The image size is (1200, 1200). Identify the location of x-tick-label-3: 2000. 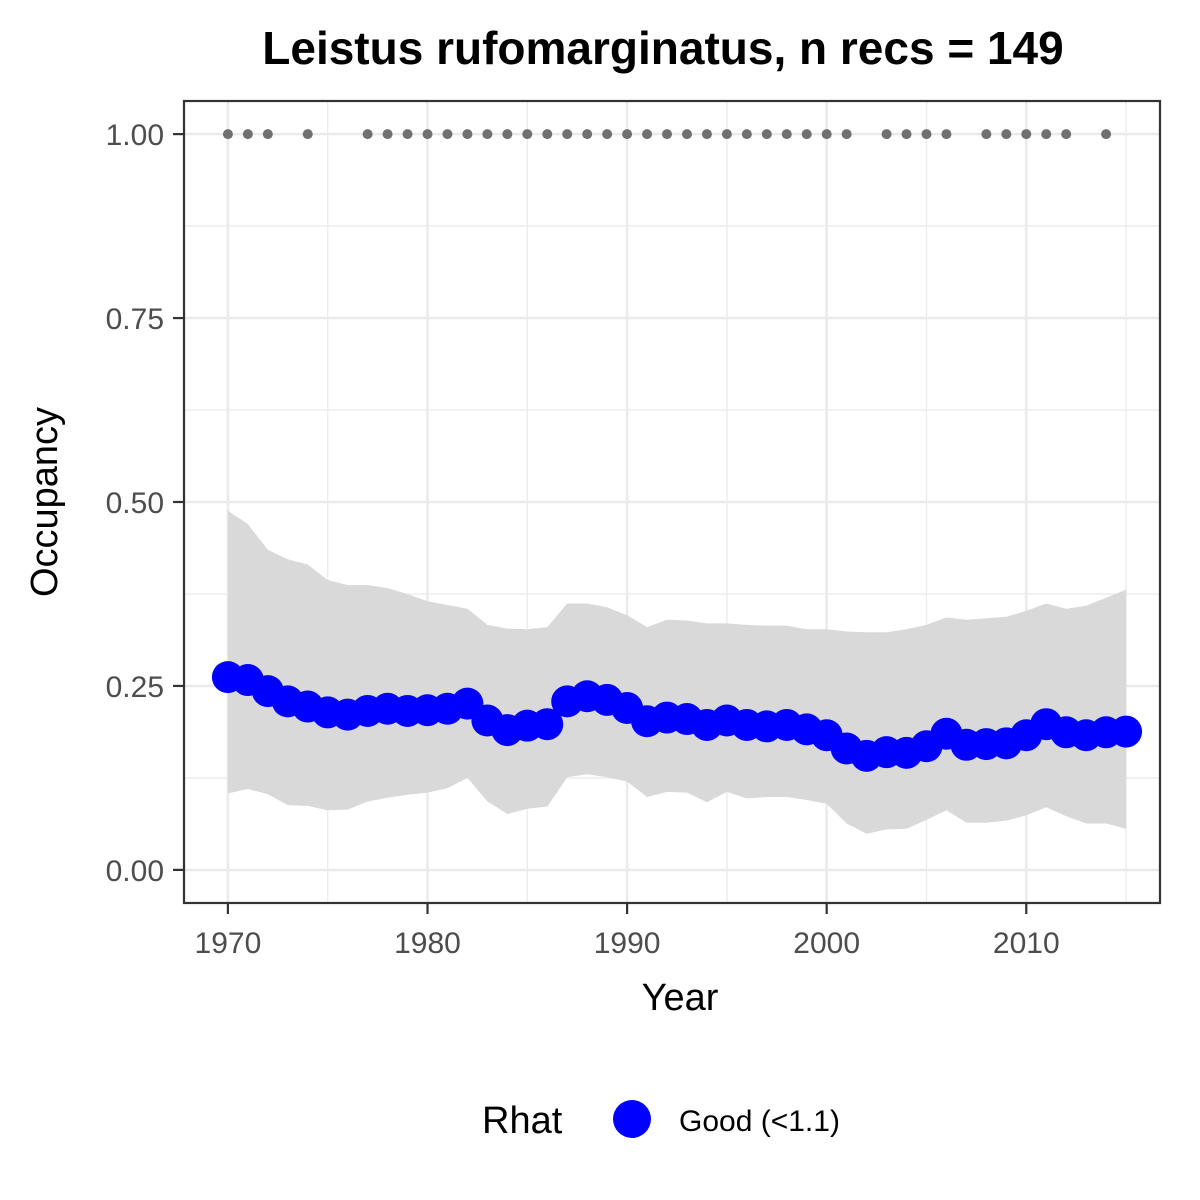
(826, 943).